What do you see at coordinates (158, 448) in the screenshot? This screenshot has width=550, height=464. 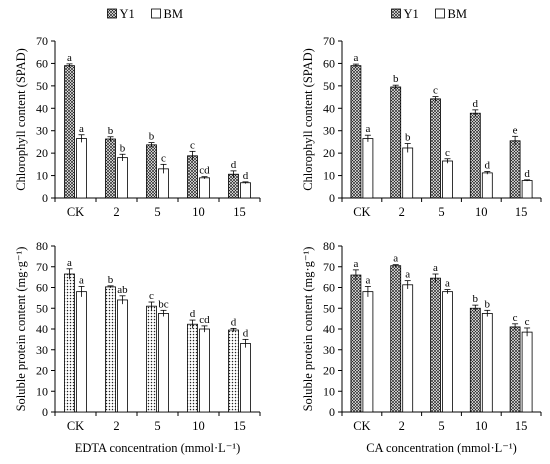 I see `x-axis-title: EDTA concentration (mmol·L⁻¹)` at bounding box center [158, 448].